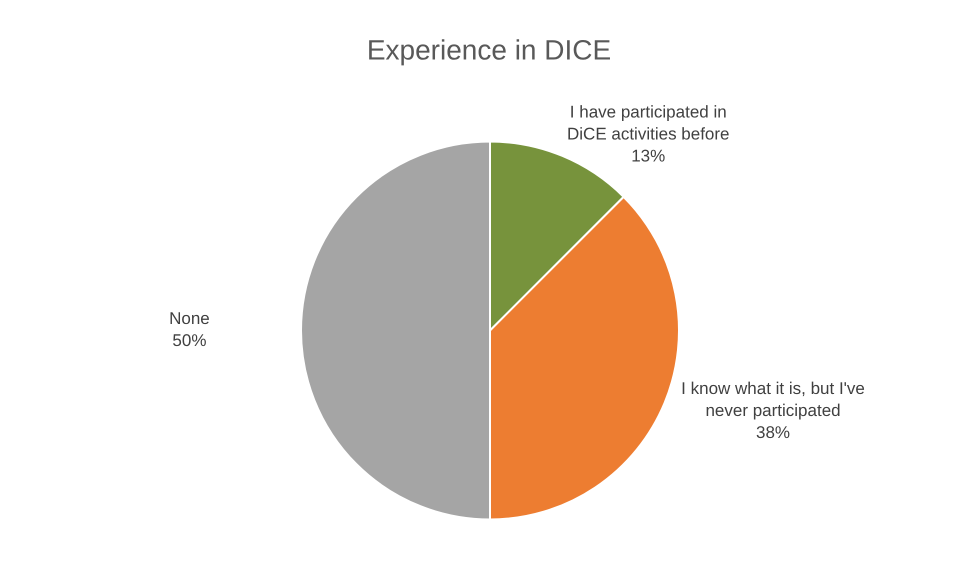 The height and width of the screenshot is (581, 958). What do you see at coordinates (773, 399) in the screenshot?
I see `slice-label: I know what it is, but I've never participated` at bounding box center [773, 399].